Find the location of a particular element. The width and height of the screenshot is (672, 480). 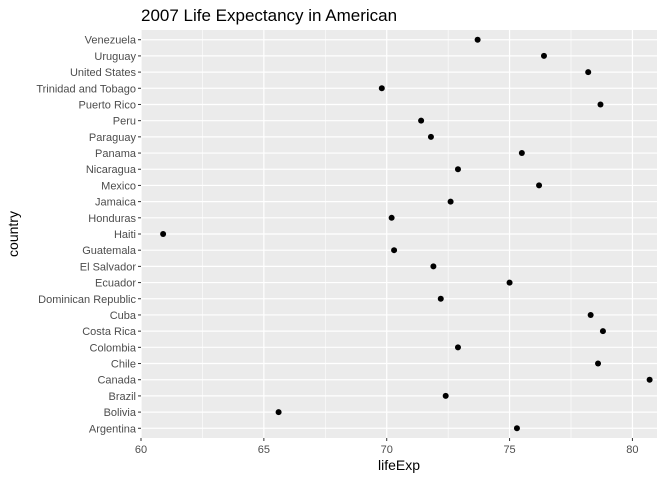

y-tick-label: Puerto Rico is located at coordinates (107, 105).